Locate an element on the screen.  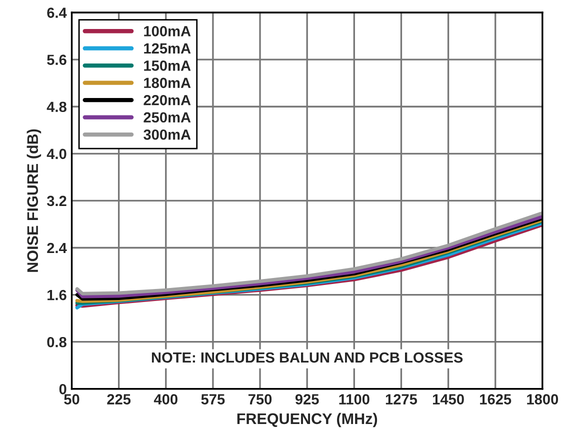
x-tick-label: 1100 is located at coordinates (354, 399).